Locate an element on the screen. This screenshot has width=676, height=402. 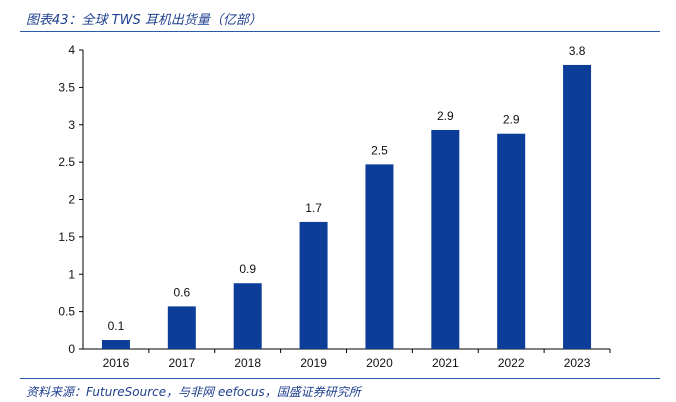
bar-2021 is located at coordinates (445, 239).